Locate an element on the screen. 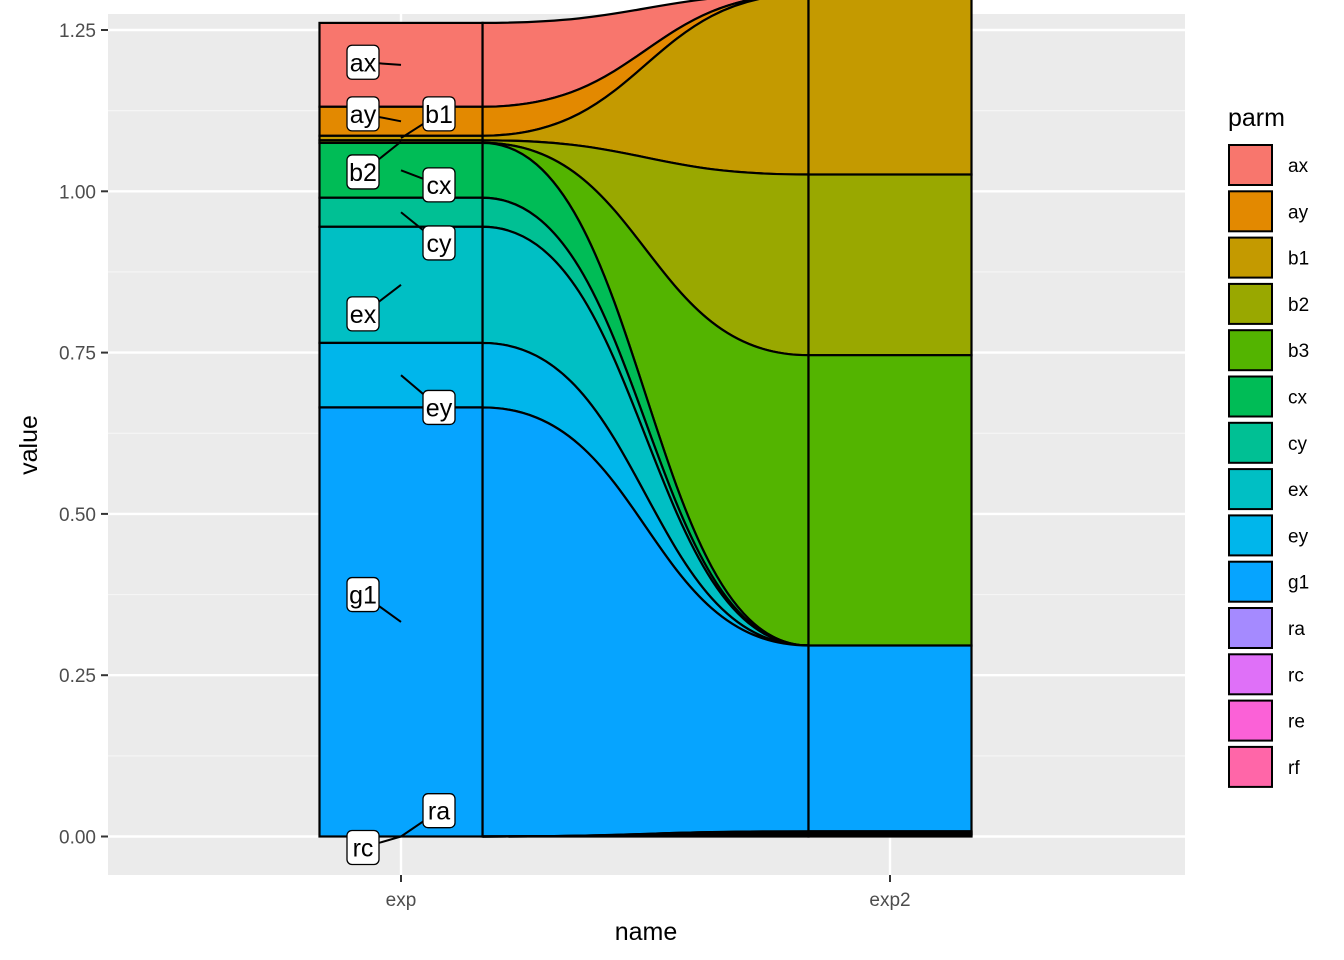  stratum-exp2-rf is located at coordinates (890, 836).